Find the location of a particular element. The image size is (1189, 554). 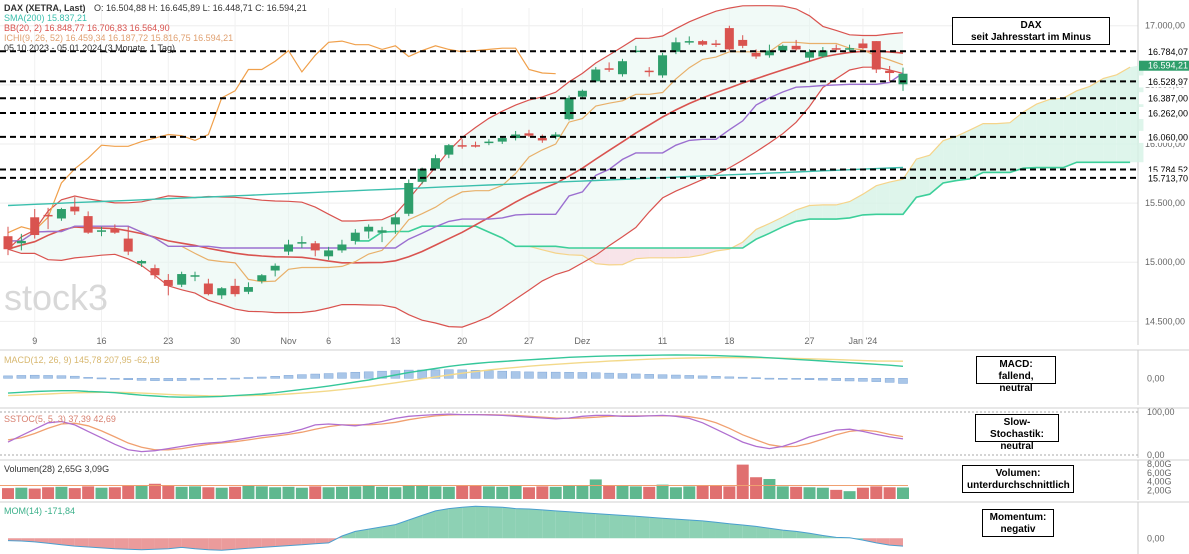

annotation-dax: DAX seit Jahresstart im Minus is located at coordinates (1031, 31).